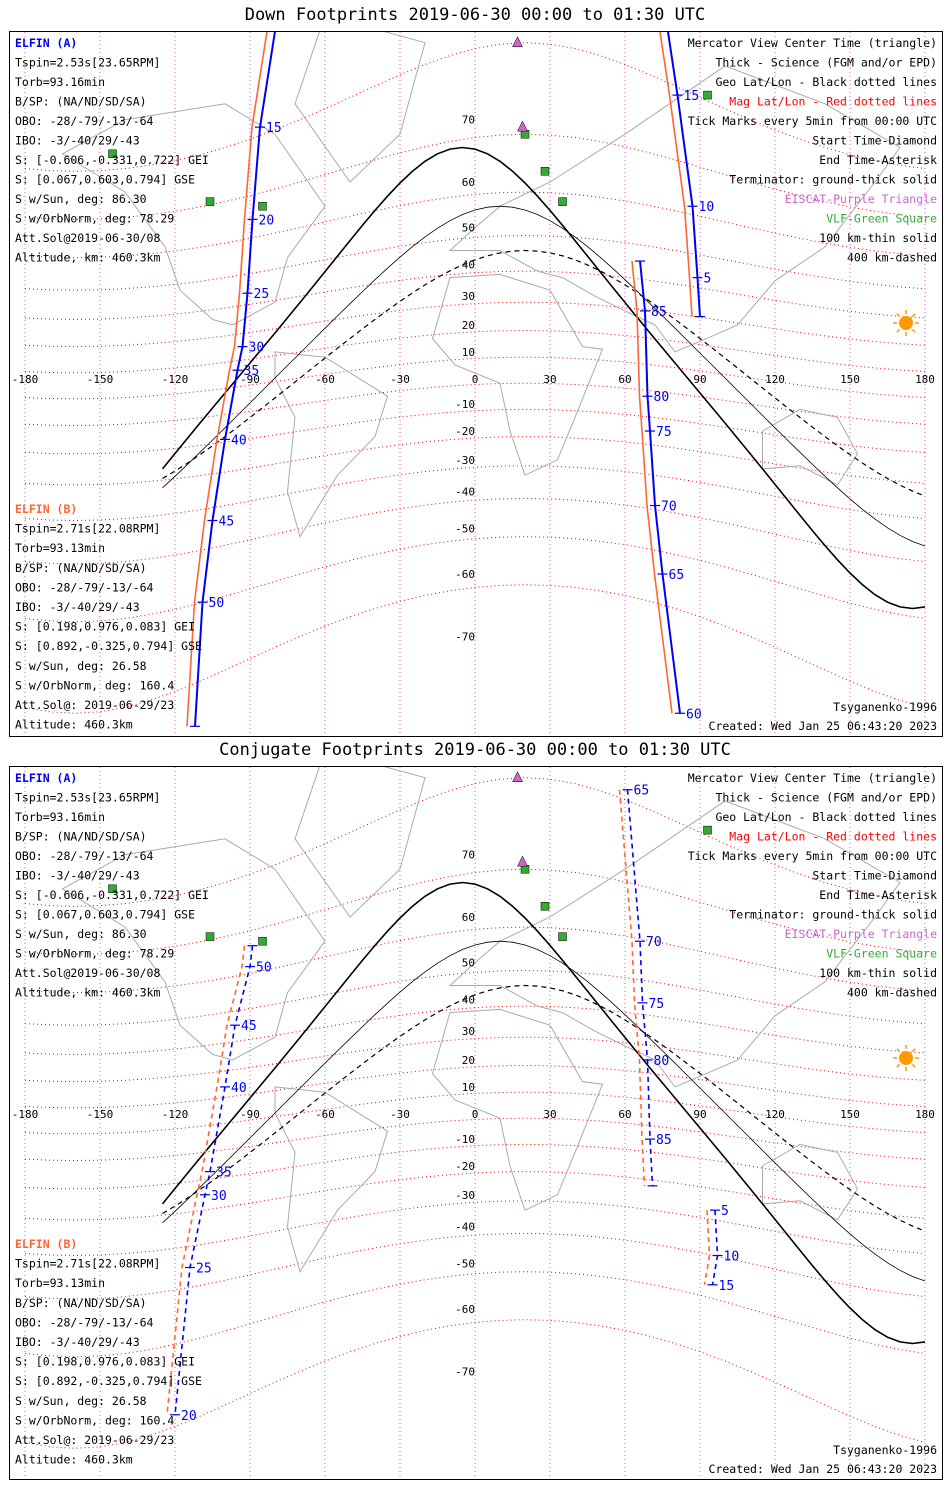 The width and height of the screenshot is (950, 1500). I want to click on elfin-a-info-line: S w/OrbNorm, deg: 78.29, so click(94, 954).